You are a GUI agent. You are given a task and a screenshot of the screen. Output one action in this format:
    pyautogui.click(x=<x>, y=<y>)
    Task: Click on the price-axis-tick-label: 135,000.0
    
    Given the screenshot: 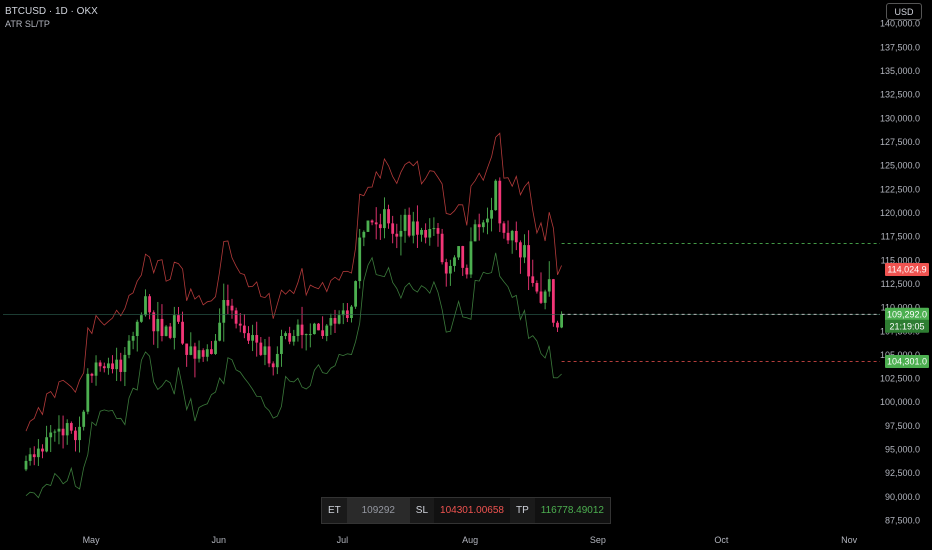 What is the action you would take?
    pyautogui.click(x=900, y=71)
    